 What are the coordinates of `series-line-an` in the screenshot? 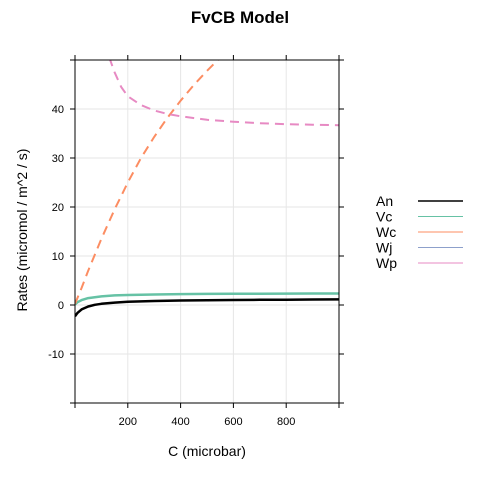 It's located at (207, 308).